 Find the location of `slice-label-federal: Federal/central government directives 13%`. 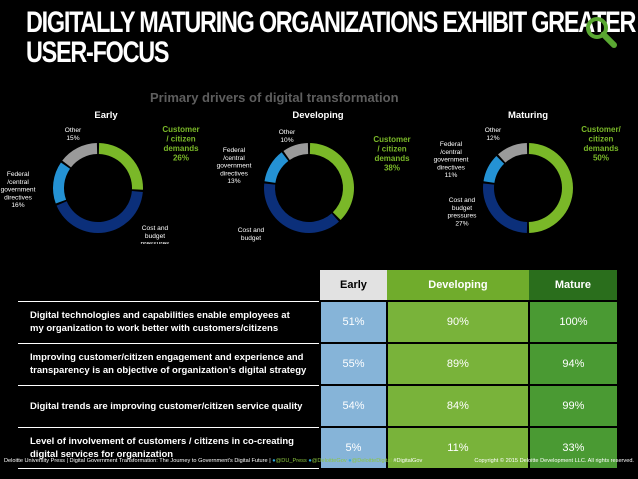

slice-label-federal: Federal/central government directives 13% is located at coordinates (234, 166).